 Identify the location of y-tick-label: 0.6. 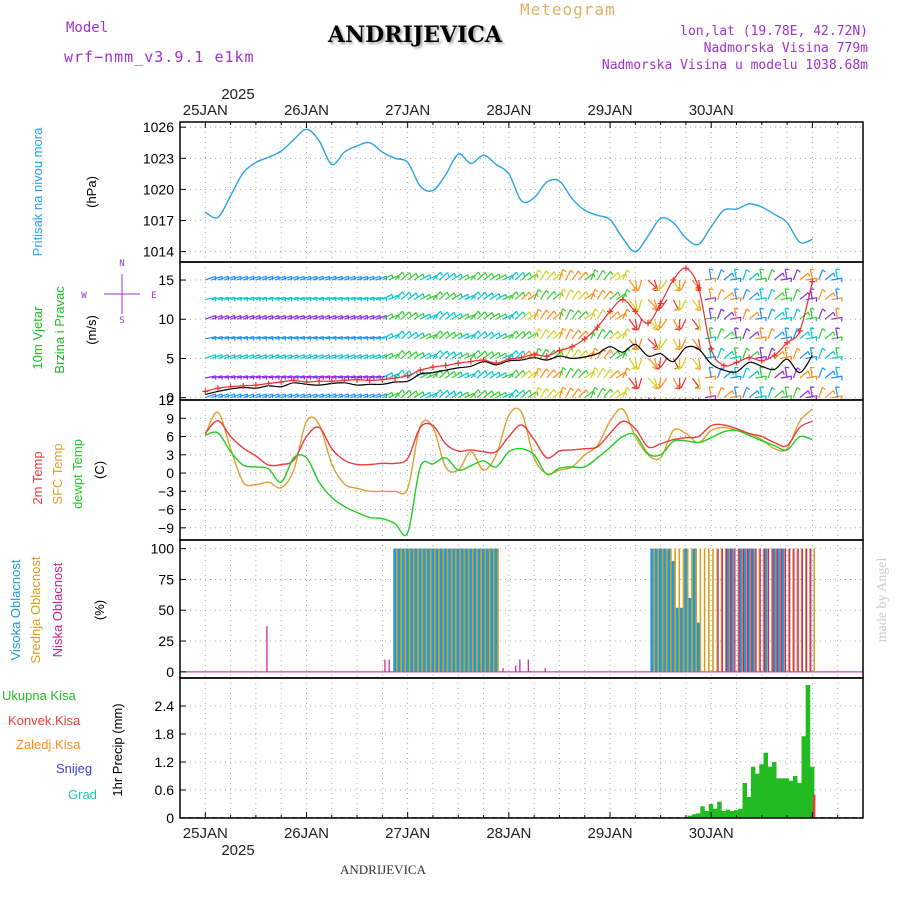
(165, 790).